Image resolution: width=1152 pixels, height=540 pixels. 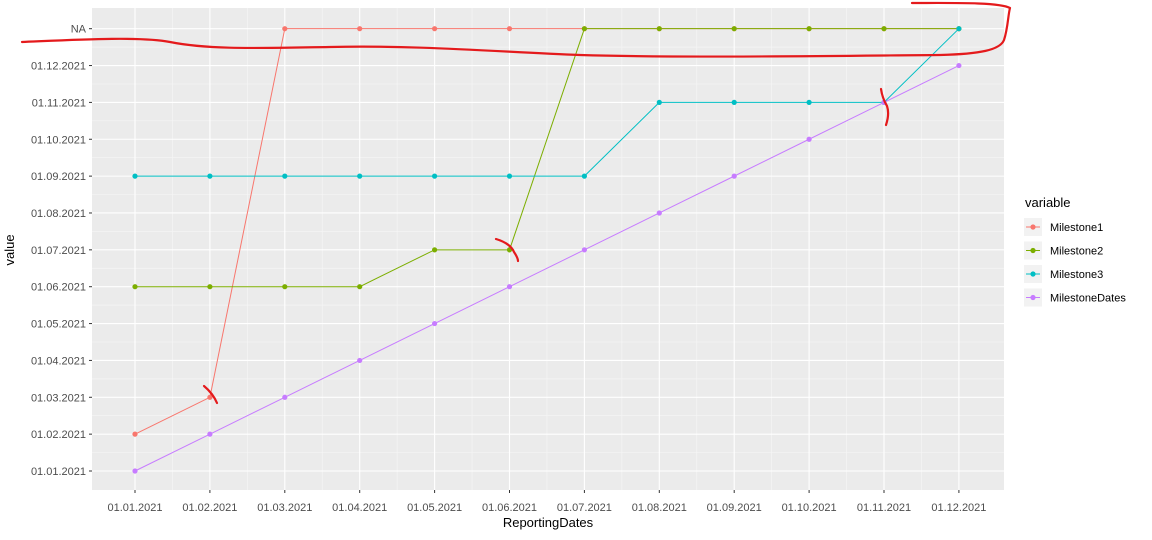 What do you see at coordinates (884, 107) in the screenshot?
I see `annotation-tick-nov` at bounding box center [884, 107].